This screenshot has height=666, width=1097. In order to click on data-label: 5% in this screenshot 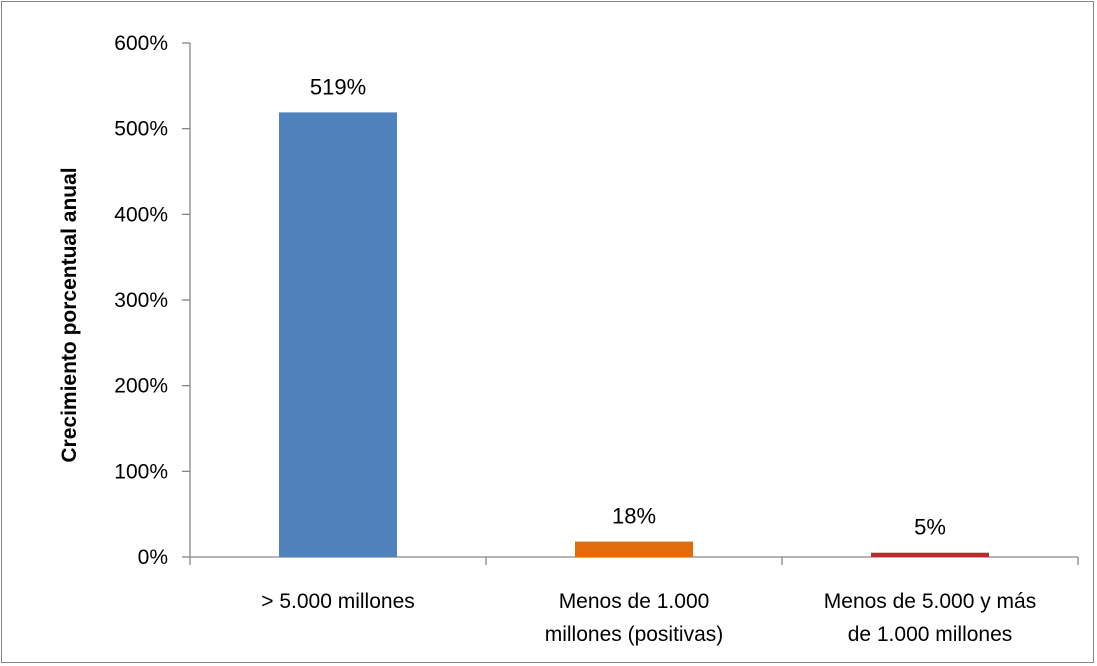, I will do `click(930, 527)`.